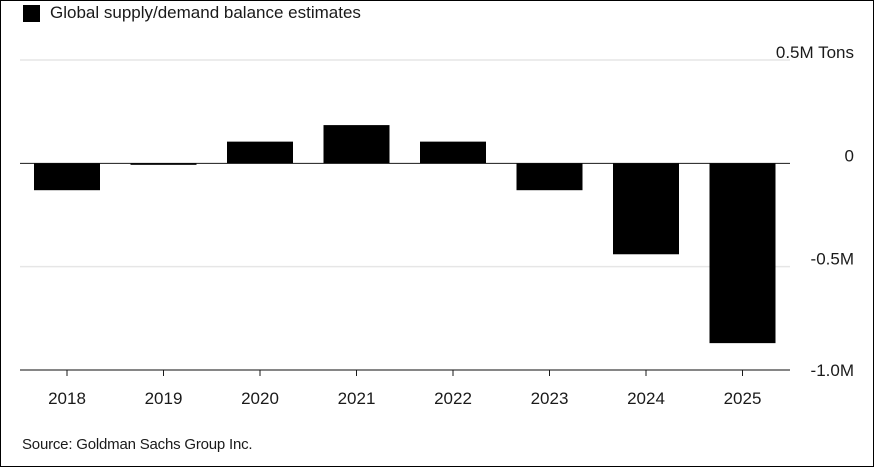  Describe the element at coordinates (743, 398) in the screenshot. I see `x-tick-label: 2025` at that location.